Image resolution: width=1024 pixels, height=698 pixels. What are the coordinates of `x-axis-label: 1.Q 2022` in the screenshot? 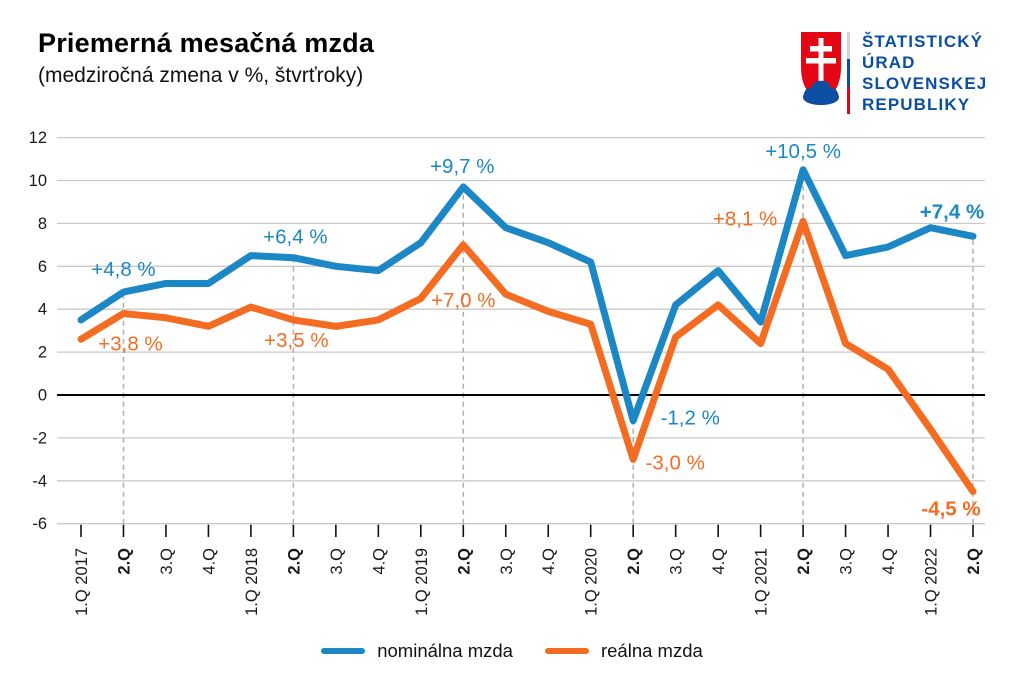 It's located at (932, 582).